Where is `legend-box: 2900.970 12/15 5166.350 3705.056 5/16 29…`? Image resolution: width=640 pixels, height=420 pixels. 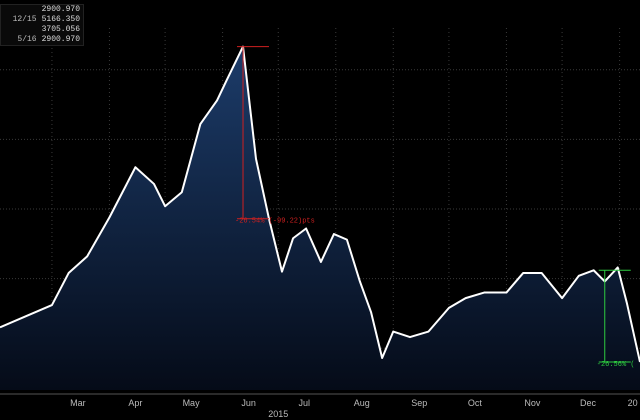 legend-box: 2900.970 12/15 5166.350 3705.056 5/16 29… is located at coordinates (42, 25).